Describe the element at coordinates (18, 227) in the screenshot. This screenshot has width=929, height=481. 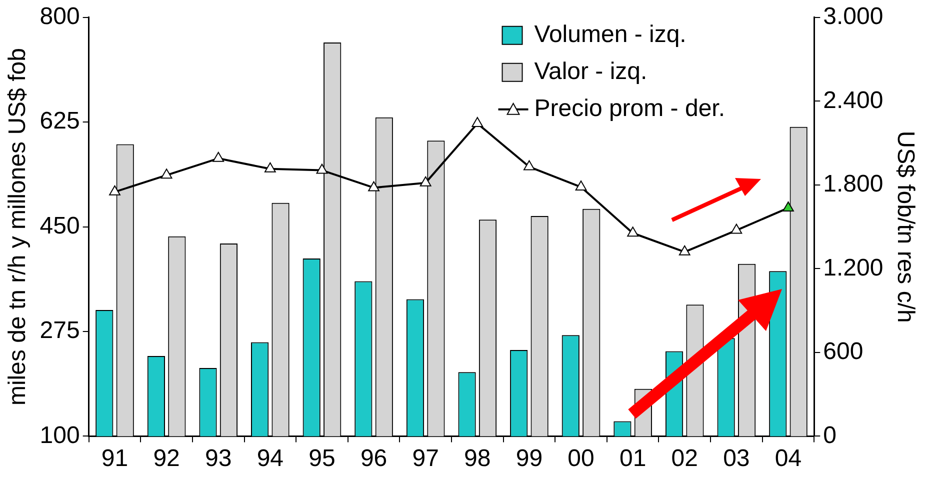
I see `y-axis-title: miles de tn r/h y millones US$ fob` at that location.